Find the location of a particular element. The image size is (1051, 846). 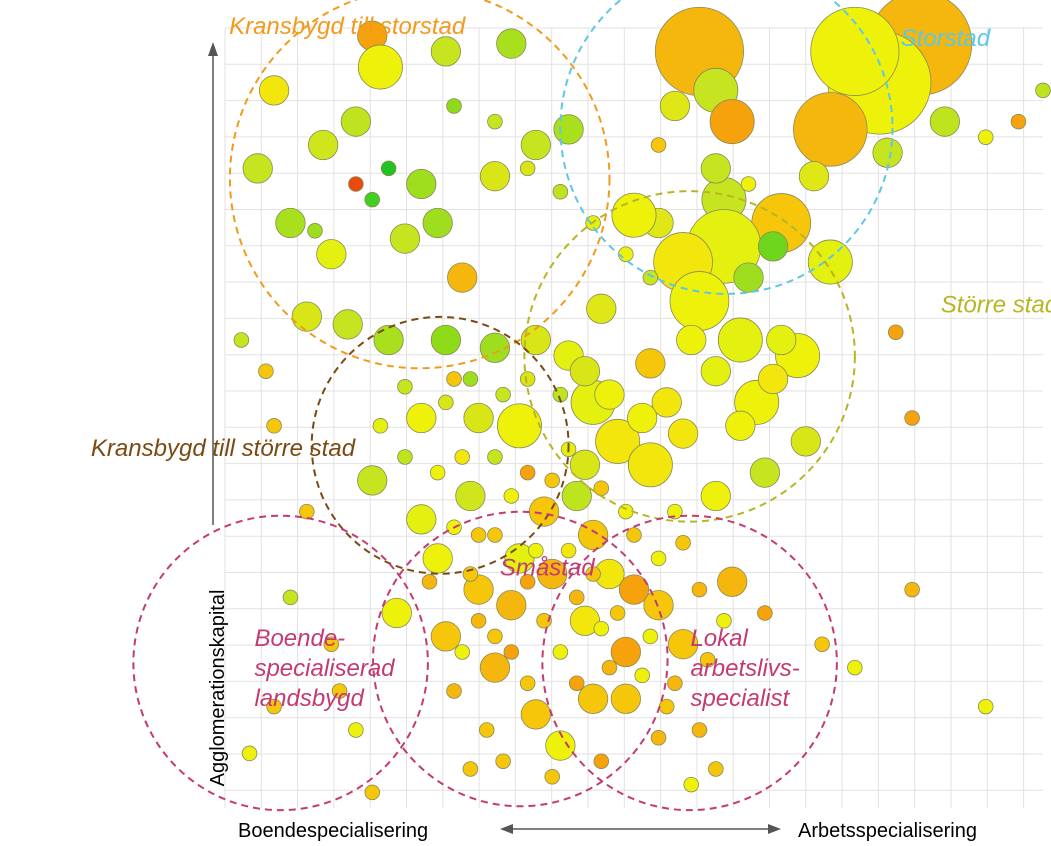

region-circle-storstad is located at coordinates (726, 147).